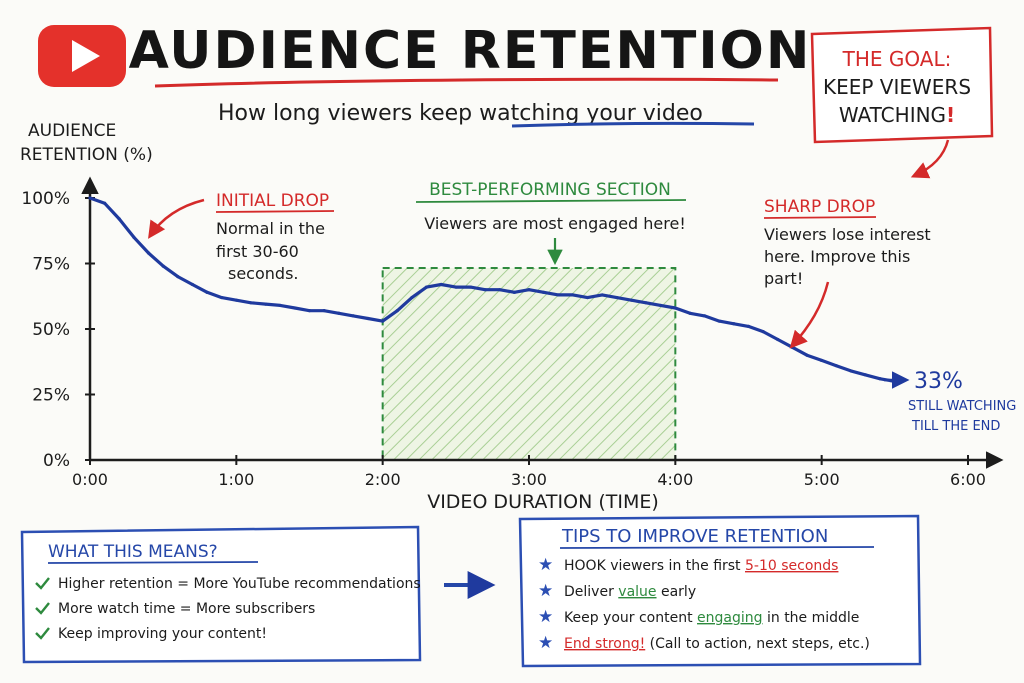  Describe the element at coordinates (257, 251) in the screenshot. I see `initial-drop-line2: first 30-60` at that location.